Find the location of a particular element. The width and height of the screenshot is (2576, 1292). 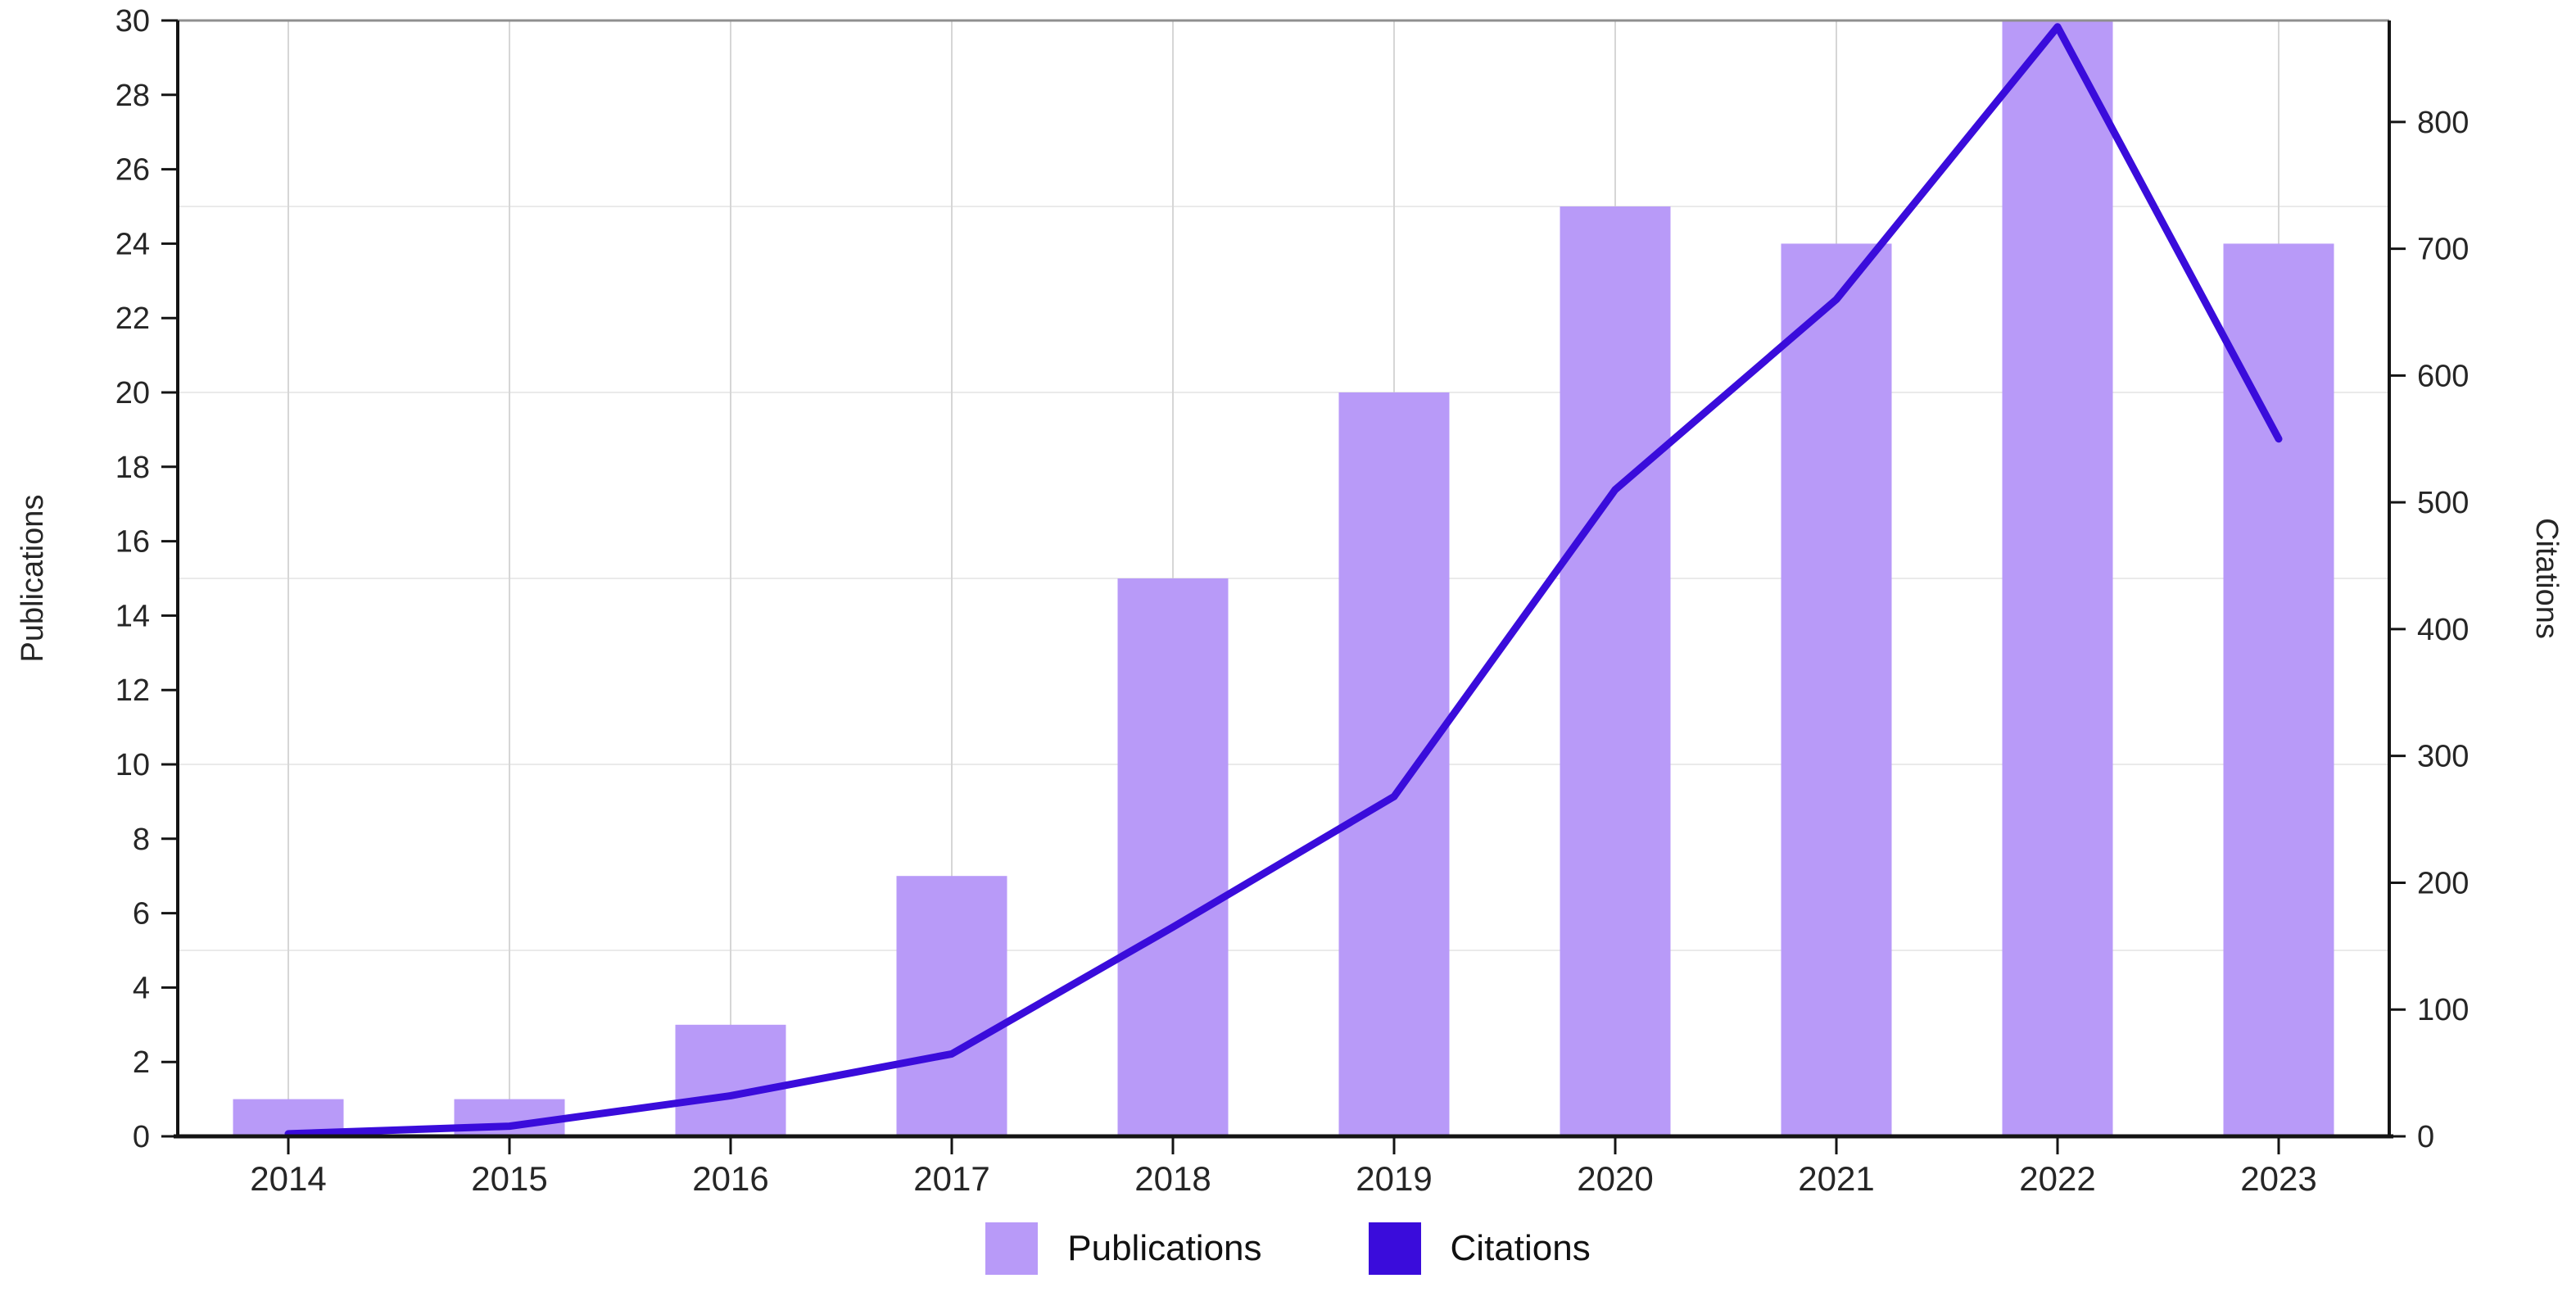

x-axis-tick-label: 2022 is located at coordinates (2057, 1178).